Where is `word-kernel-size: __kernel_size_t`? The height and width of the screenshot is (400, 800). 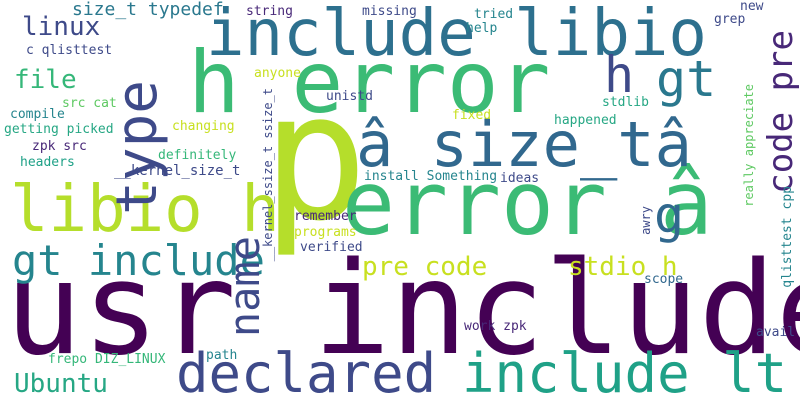
word-kernel-size: __kernel_size_t is located at coordinates (177, 171).